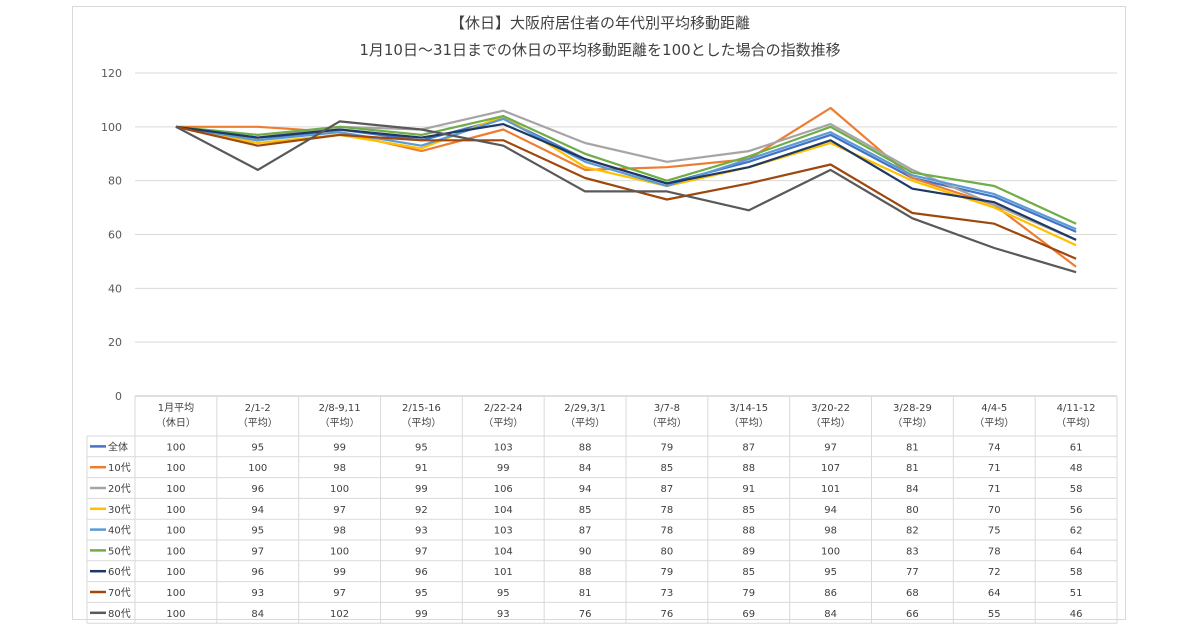 This screenshot has width=1200, height=628. I want to click on data-label-7-3: 95, so click(421, 593).